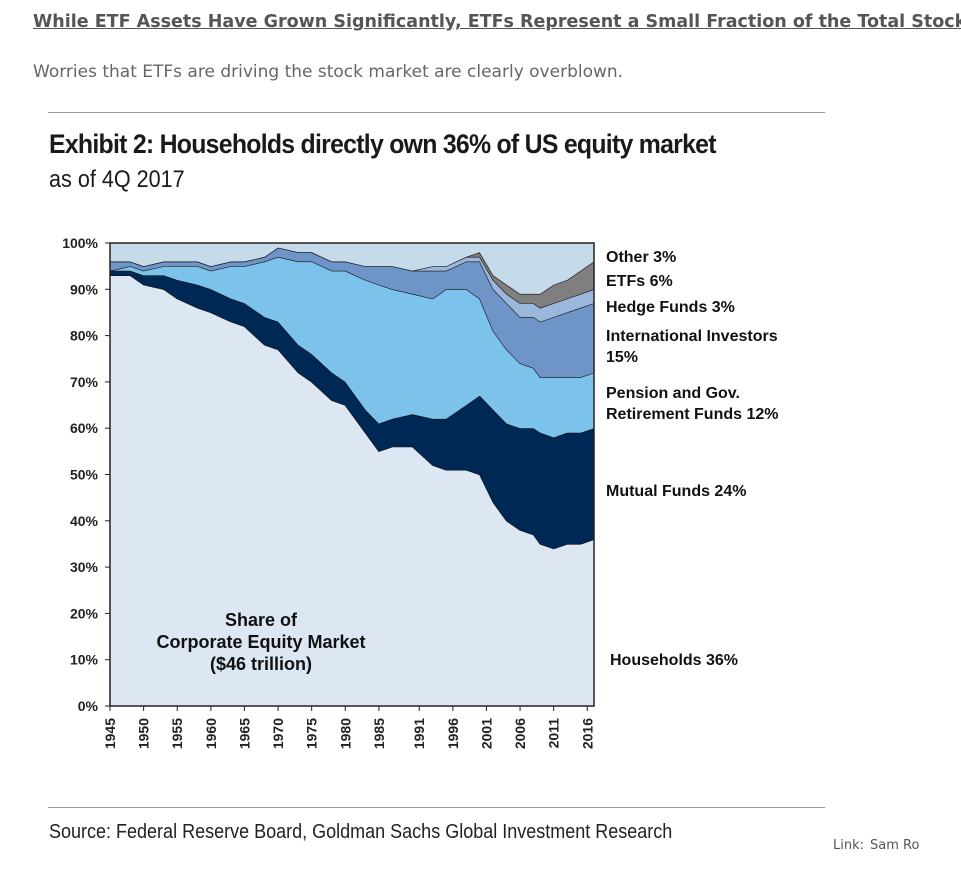  What do you see at coordinates (177, 733) in the screenshot?
I see `x-tick-label: 1955` at bounding box center [177, 733].